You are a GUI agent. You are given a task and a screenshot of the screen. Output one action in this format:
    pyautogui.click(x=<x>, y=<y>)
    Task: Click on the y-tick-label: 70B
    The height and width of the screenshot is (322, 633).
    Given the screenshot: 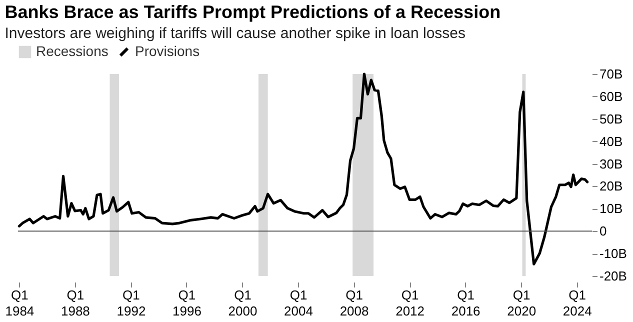 What is the action you would take?
    pyautogui.click(x=611, y=74)
    